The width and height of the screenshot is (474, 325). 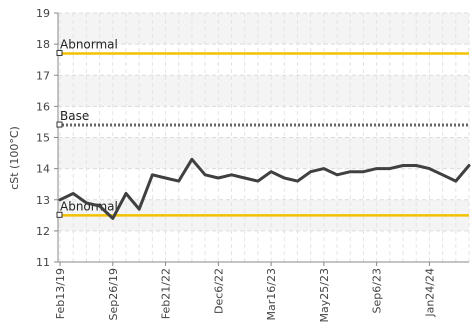 What do you see at coordinates (43, 262) in the screenshot?
I see `y-tick-label: 11` at bounding box center [43, 262].